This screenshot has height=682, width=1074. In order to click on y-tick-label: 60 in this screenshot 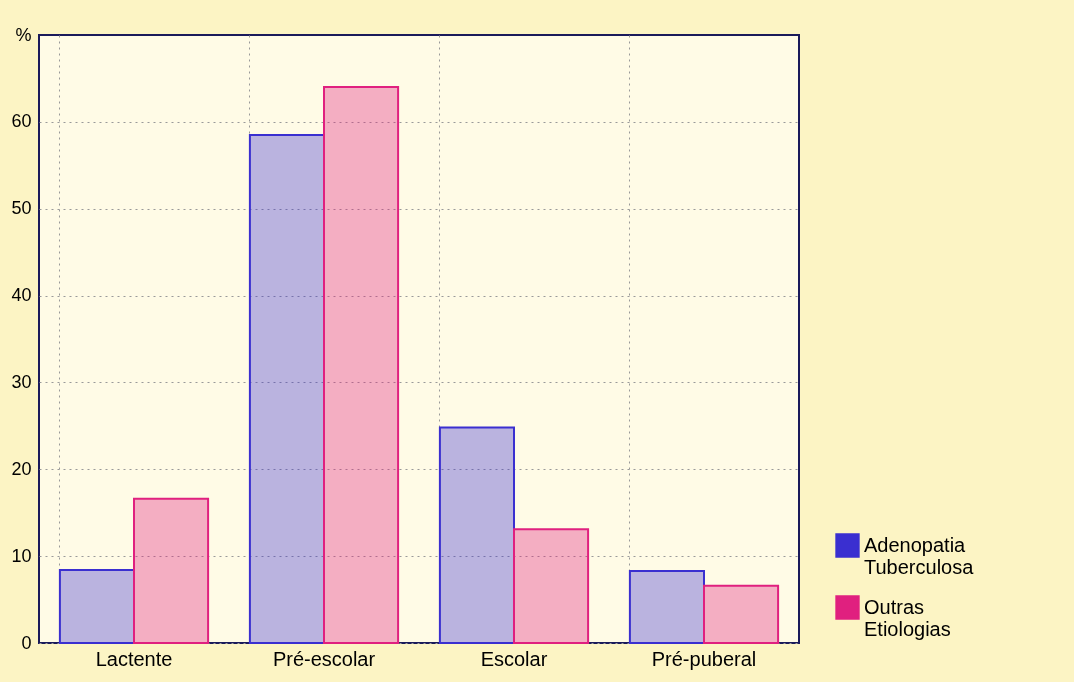, I will do `click(21, 121)`.